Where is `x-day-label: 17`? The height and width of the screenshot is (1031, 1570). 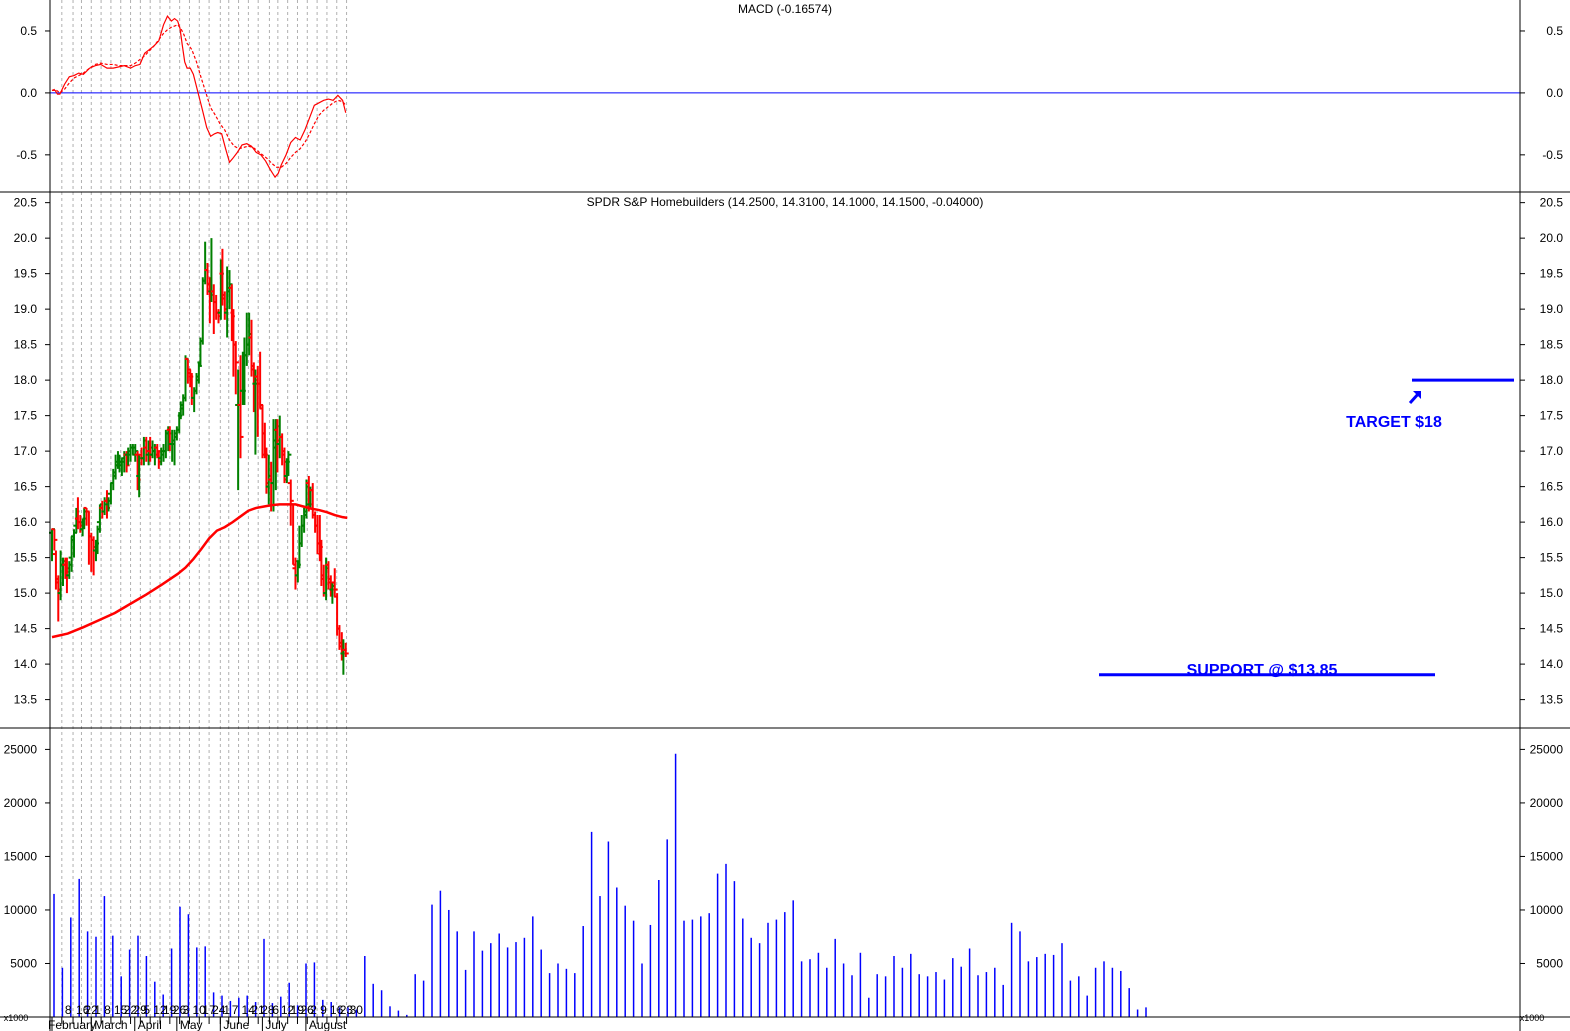 x-day-label: 17 is located at coordinates (209, 1010).